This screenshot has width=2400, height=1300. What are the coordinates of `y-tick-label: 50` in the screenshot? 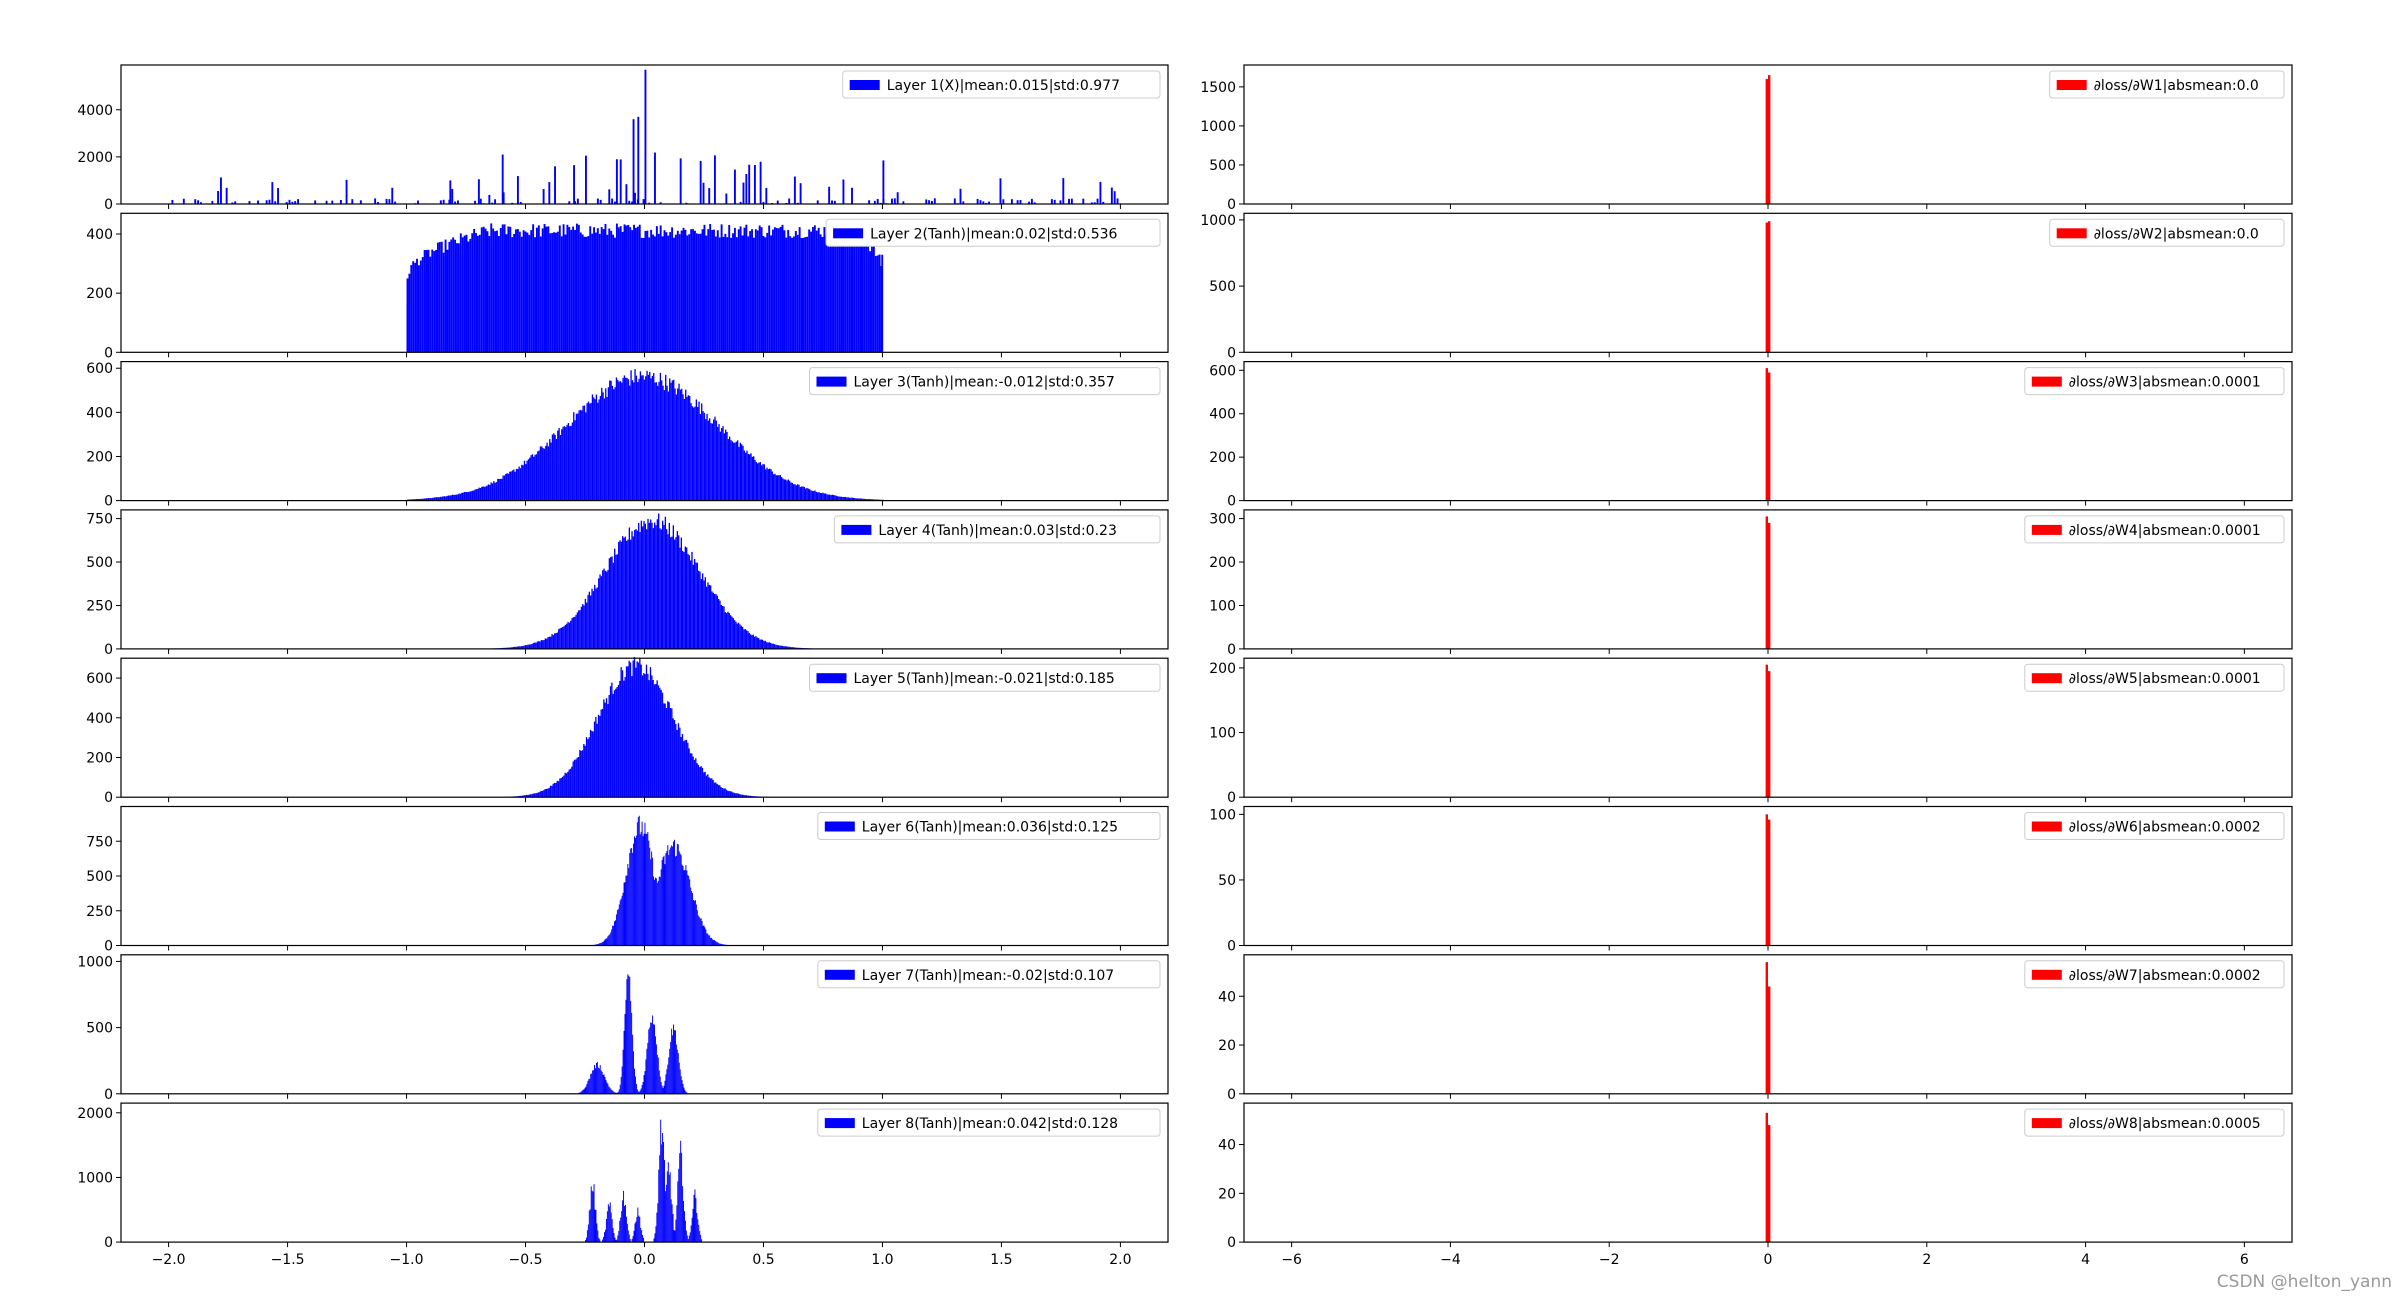 It's located at (1227, 881).